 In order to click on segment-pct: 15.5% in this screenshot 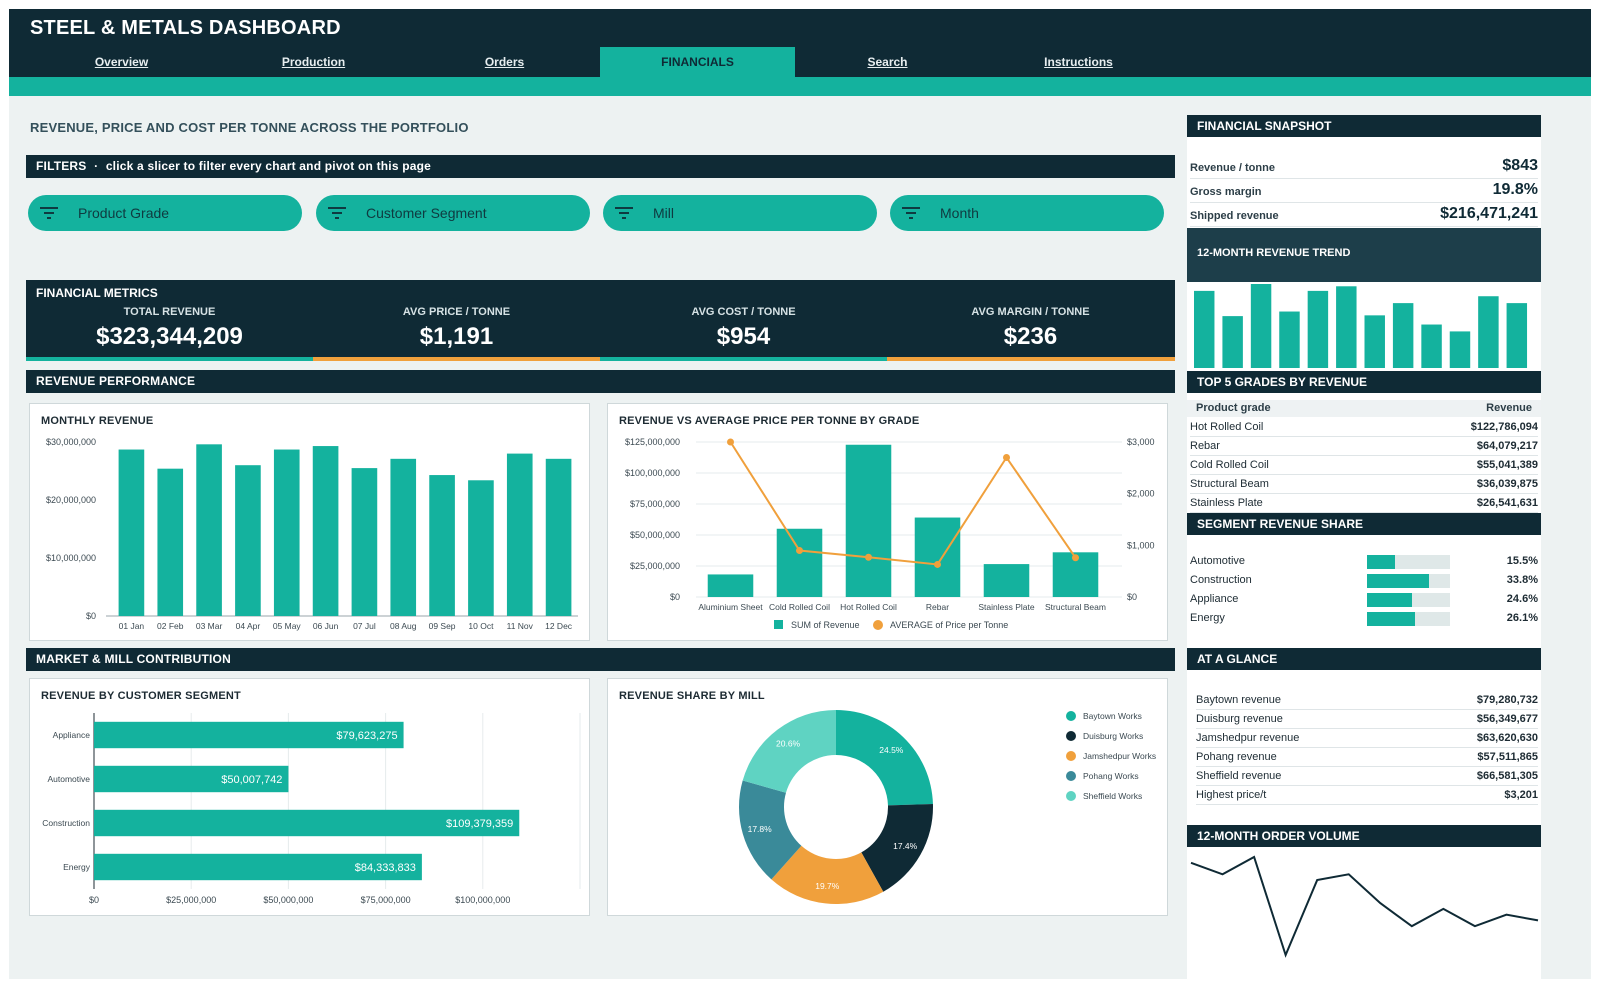, I will do `click(1522, 561)`.